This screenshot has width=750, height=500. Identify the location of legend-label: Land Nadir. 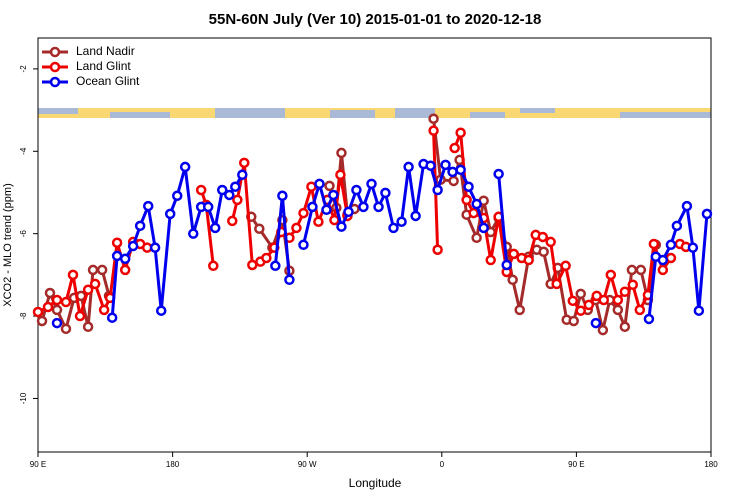
(105, 51).